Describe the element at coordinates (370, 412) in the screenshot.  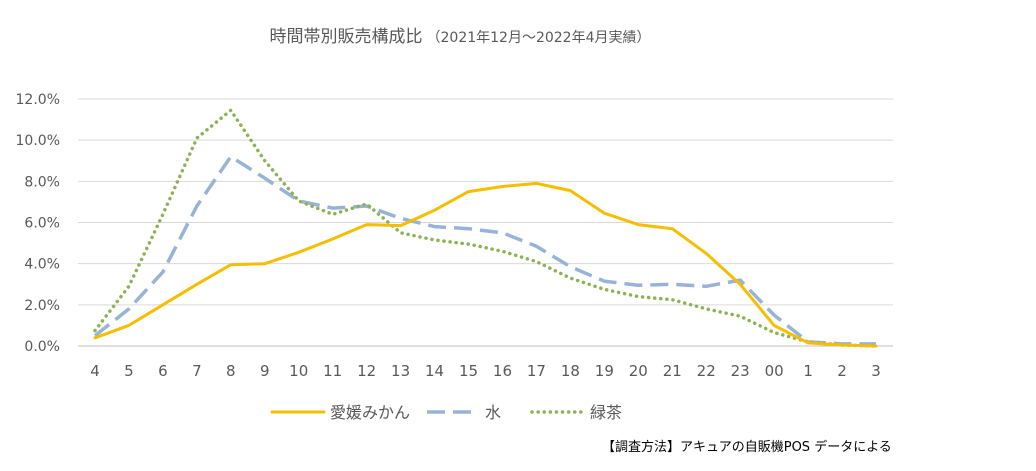
I see `legend-label-0: 愛媛みかん` at that location.